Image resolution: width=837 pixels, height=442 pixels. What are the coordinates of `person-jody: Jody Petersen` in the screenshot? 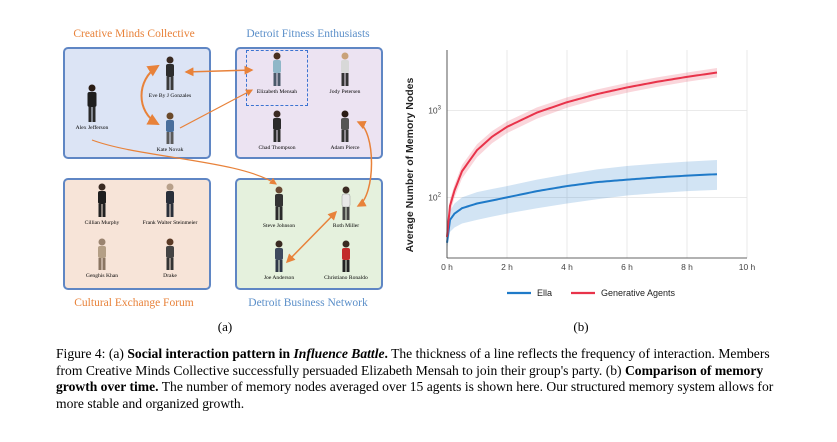 It's located at (345, 73).